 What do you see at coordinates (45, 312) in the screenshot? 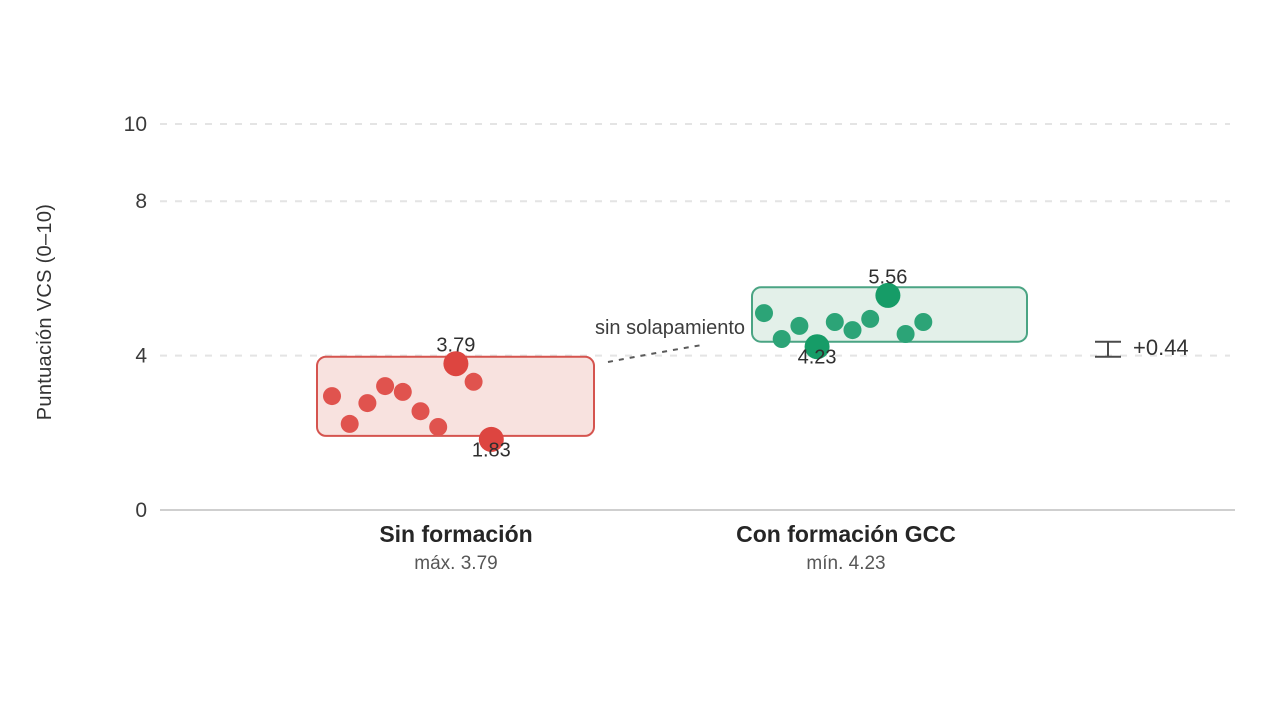
I see `y-axis-title: Puntuación VCS (0–10)` at bounding box center [45, 312].